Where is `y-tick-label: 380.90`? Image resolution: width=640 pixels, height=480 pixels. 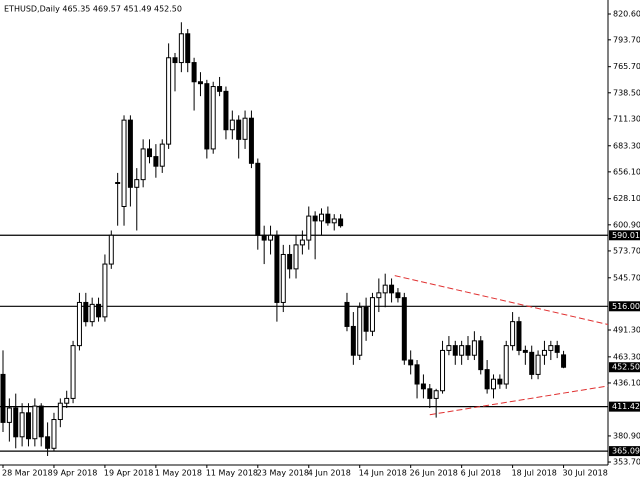
y-tick-label: 380.90 is located at coordinates (626, 435).